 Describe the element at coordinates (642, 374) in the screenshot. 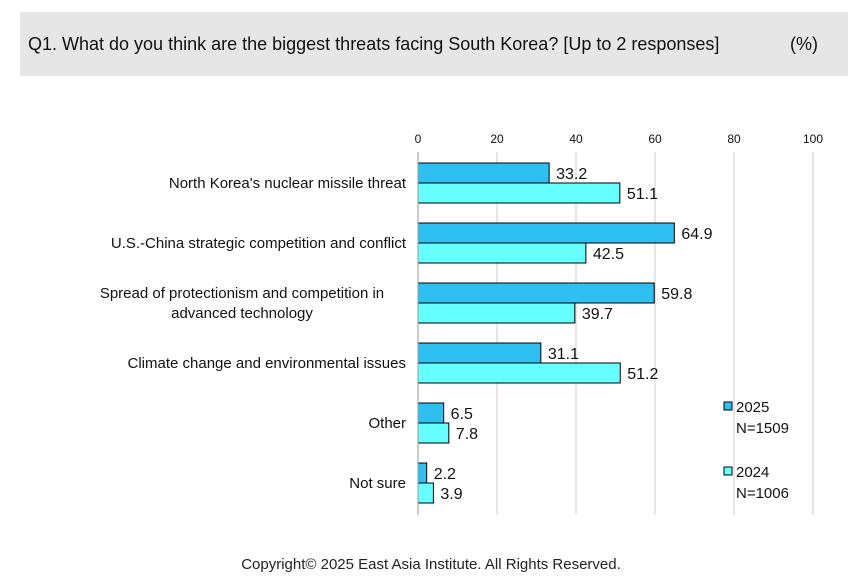

I see `data-label: 51.2` at that location.